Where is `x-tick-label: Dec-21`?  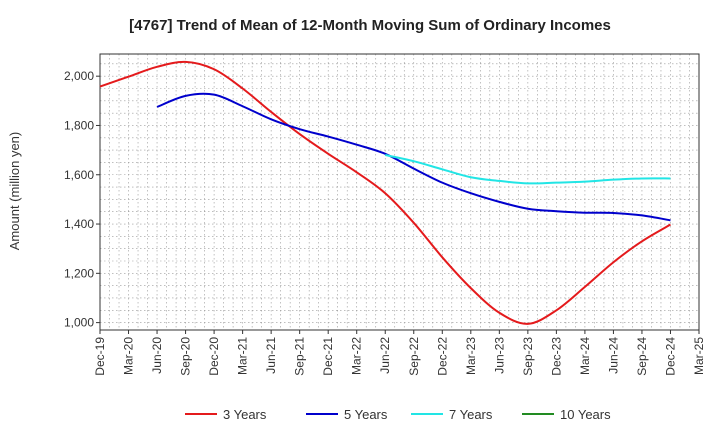
x-tick-label: Dec-21 is located at coordinates (328, 356).